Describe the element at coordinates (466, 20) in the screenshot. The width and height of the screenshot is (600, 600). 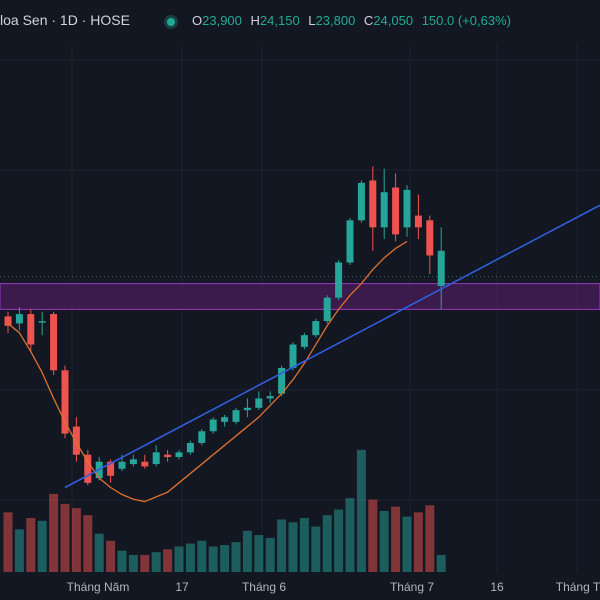
I see `change-value: 150.0 (+0,63%)` at that location.